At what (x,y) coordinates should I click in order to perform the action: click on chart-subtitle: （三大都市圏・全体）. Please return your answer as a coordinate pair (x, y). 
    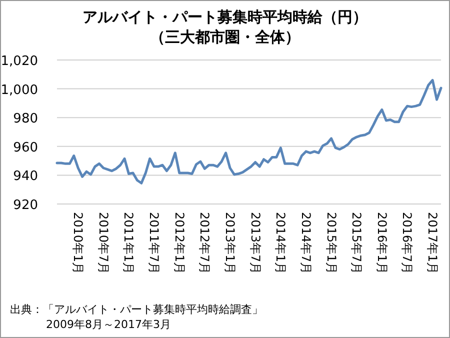
    Looking at the image, I should click on (225, 37).